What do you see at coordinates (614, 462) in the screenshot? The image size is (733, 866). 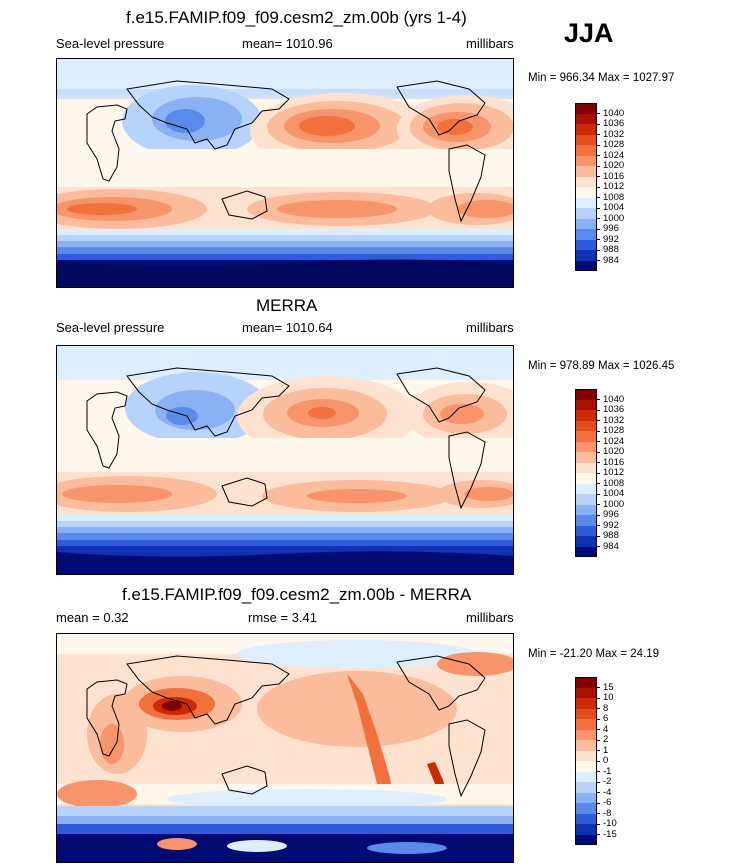 I see `colorbar-label: 1016` at bounding box center [614, 462].